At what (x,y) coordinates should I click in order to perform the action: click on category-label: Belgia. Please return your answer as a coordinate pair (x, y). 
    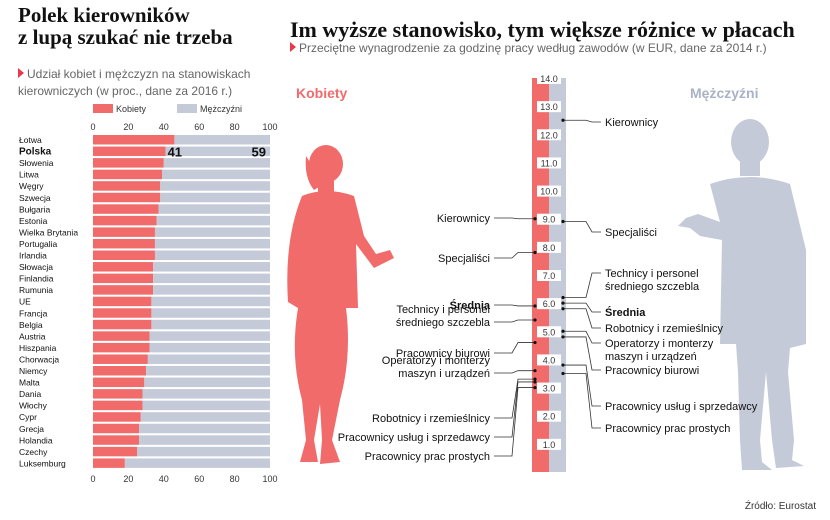
    Looking at the image, I should click on (31, 325).